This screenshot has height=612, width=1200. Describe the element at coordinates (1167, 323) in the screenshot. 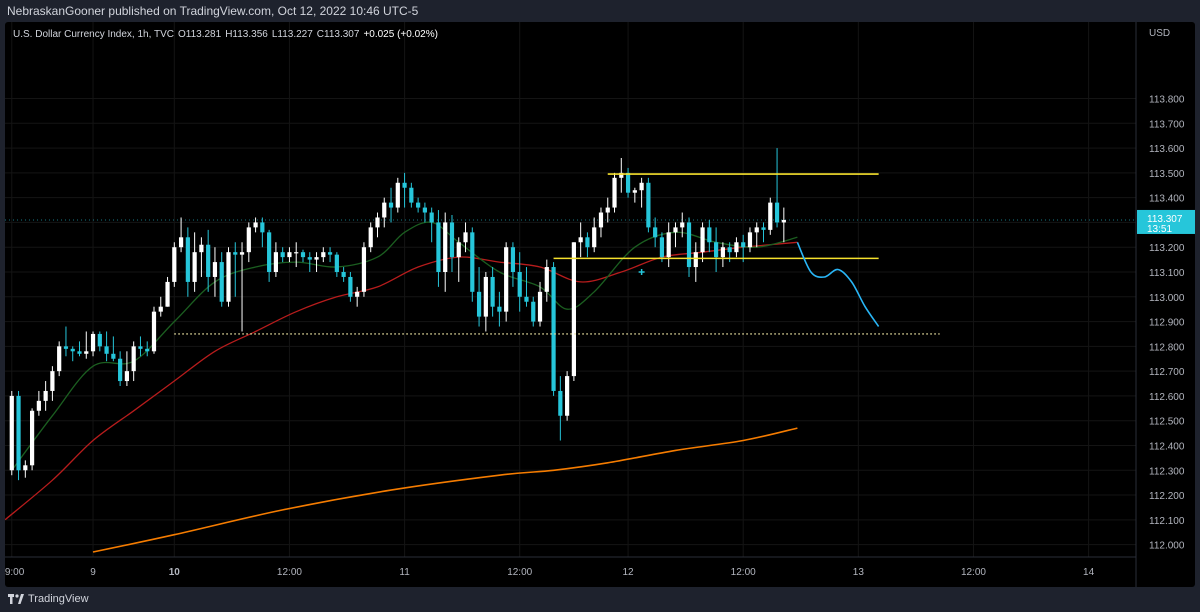

I see `price-tick-label: 112.900` at that location.